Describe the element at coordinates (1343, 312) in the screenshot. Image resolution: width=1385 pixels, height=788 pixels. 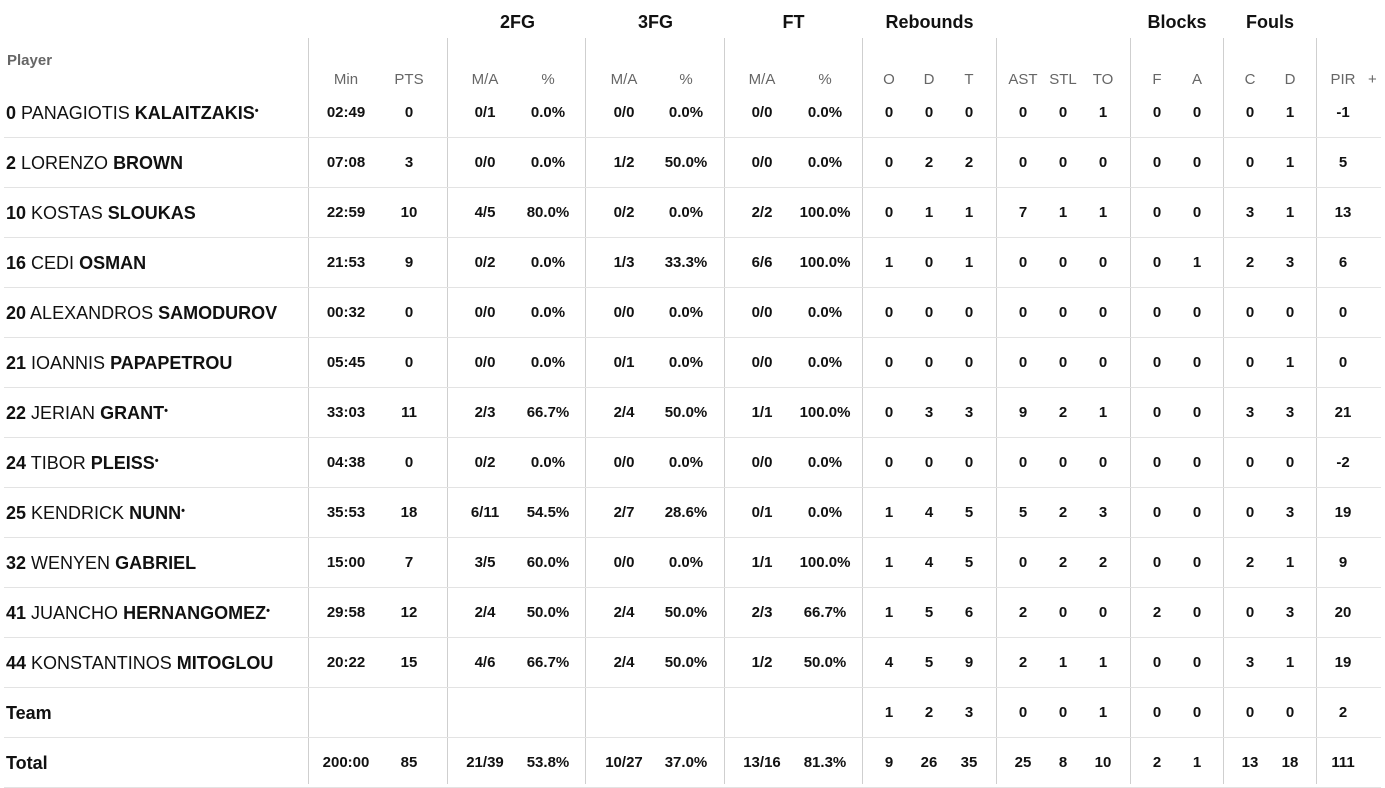
I see `stat-pir: 0` at that location.